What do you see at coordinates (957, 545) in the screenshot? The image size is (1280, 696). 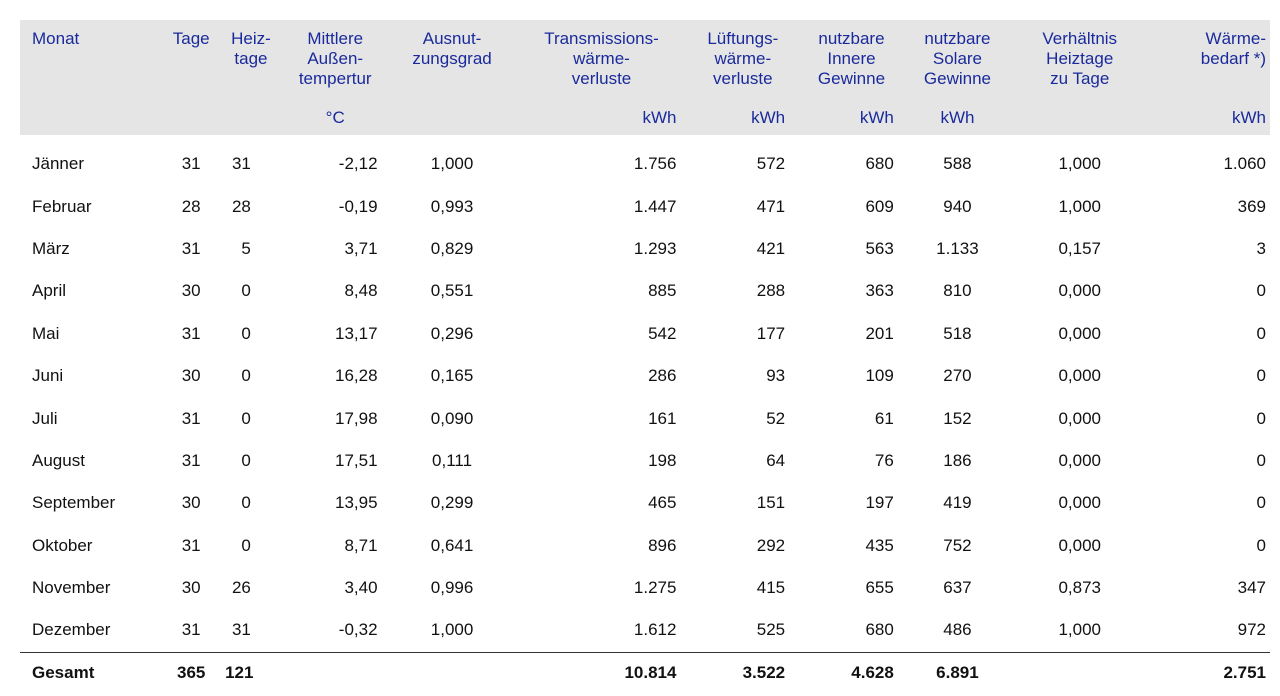 I see `cell-solare-gewinne: 752` at bounding box center [957, 545].